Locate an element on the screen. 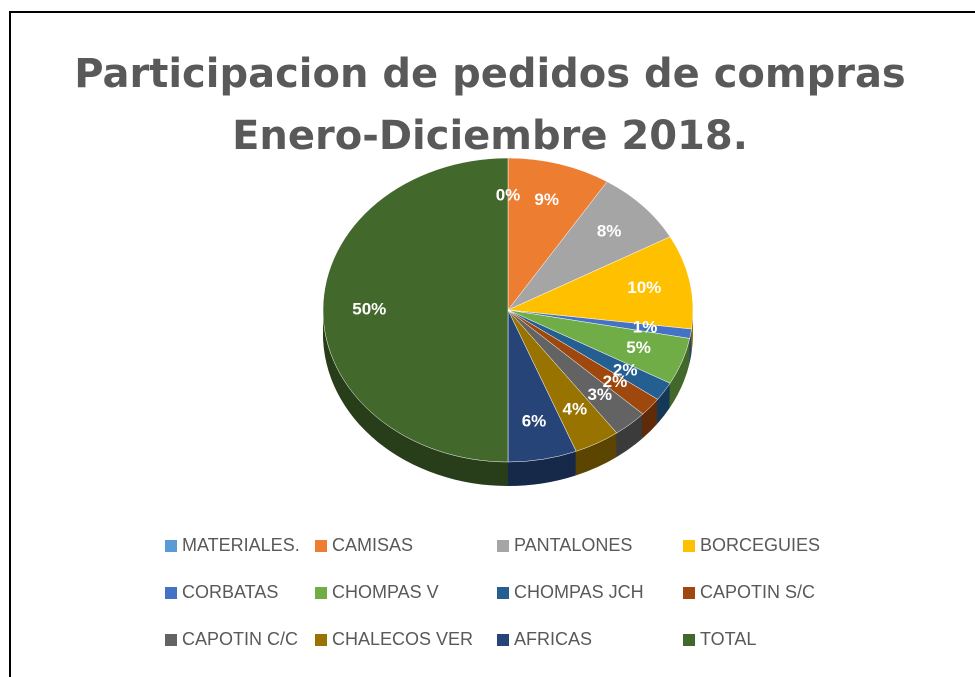 Image resolution: width=975 pixels, height=677 pixels. legend-label: CAPOTIN C/C is located at coordinates (240, 639).